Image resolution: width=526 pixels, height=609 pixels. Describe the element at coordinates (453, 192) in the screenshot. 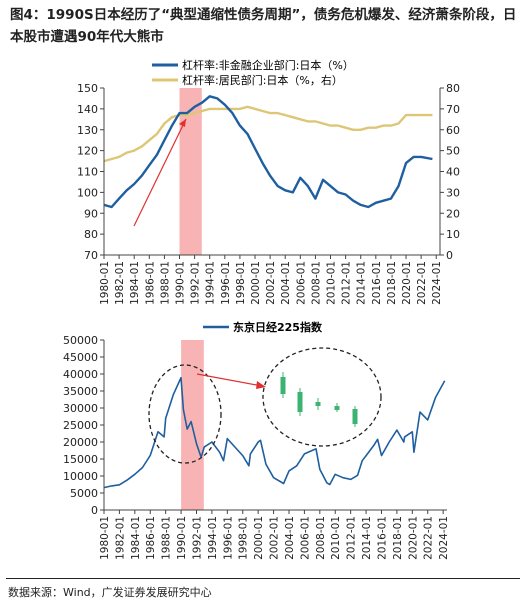

I see `y-right-tick-label: 30` at that location.